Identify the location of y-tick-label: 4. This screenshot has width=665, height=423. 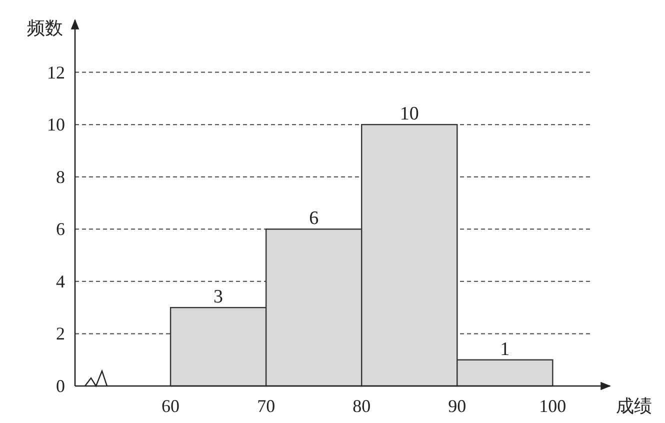
(60, 281).